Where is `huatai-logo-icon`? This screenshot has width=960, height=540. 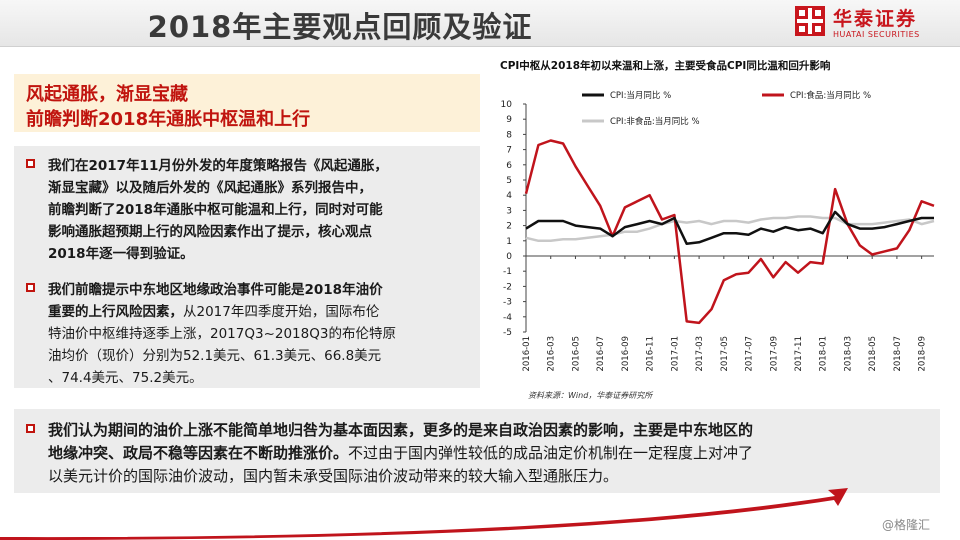
huatai-logo-icon is located at coordinates (810, 21).